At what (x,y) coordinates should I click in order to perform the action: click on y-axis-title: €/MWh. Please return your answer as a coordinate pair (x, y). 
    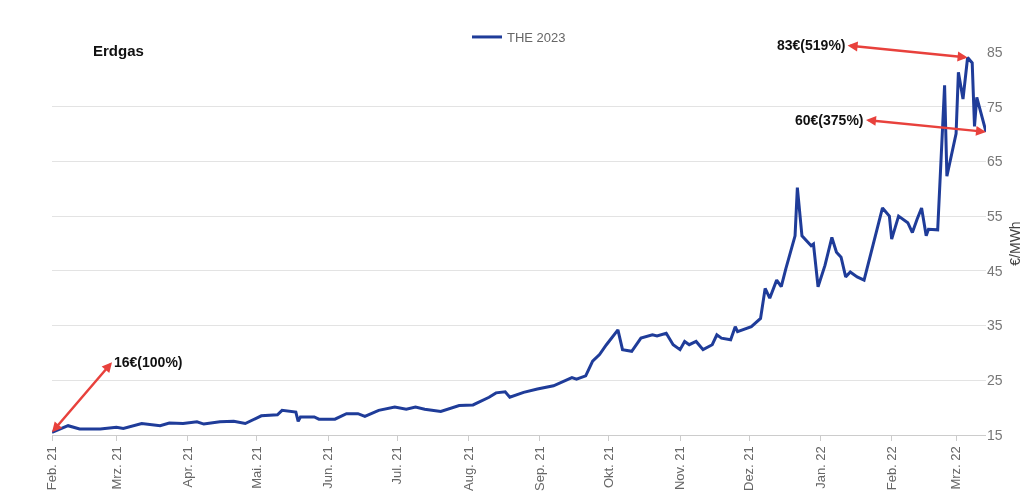
    Looking at the image, I should click on (1015, 243).